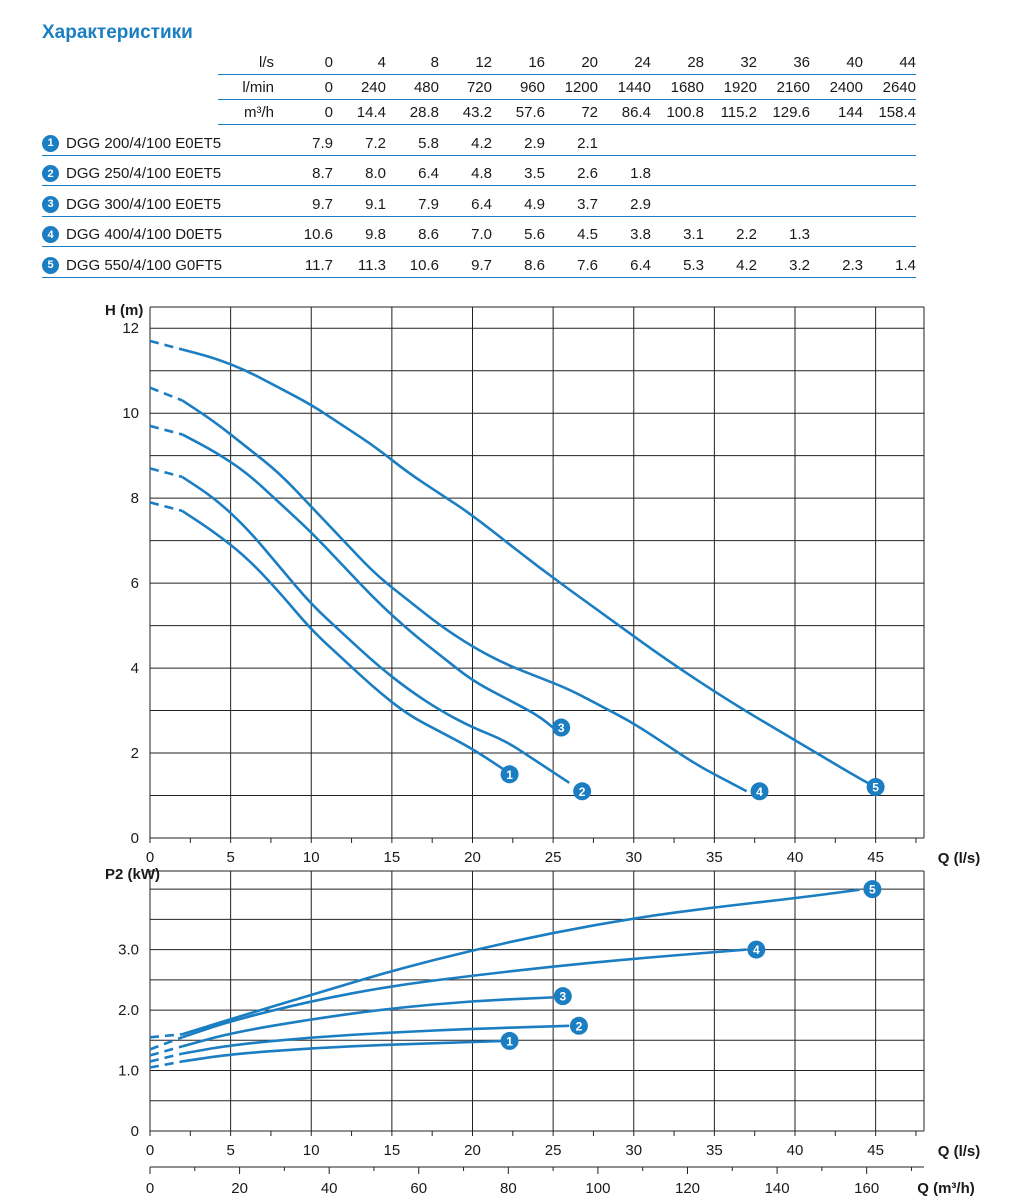  I want to click on head-value-cell: 1.8, so click(640, 173).